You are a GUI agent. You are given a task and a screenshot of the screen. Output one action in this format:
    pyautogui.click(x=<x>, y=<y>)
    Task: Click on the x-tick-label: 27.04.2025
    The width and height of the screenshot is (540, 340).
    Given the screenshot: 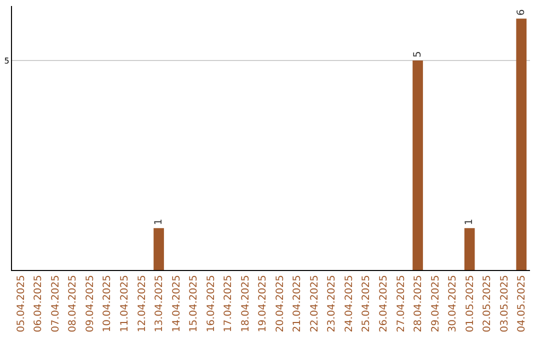 What is the action you would take?
    pyautogui.click(x=401, y=303)
    